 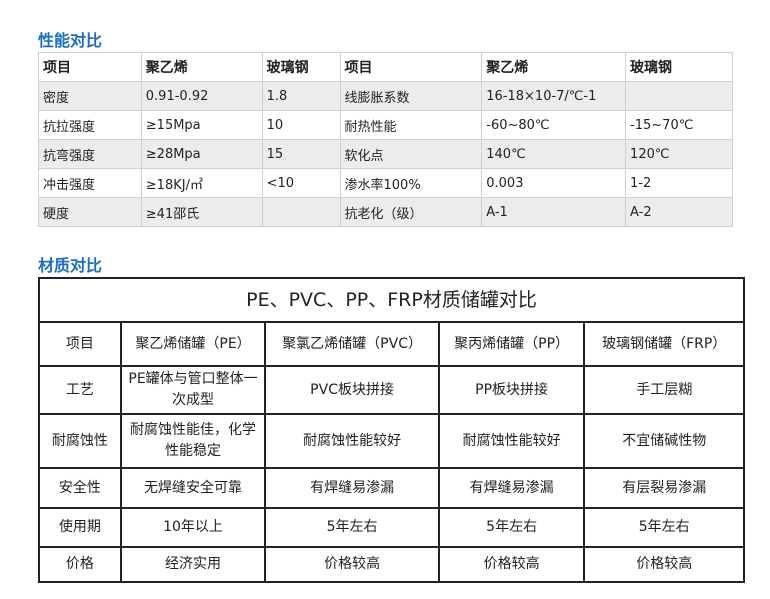 I want to click on table-cell: 0.003, so click(x=554, y=183).